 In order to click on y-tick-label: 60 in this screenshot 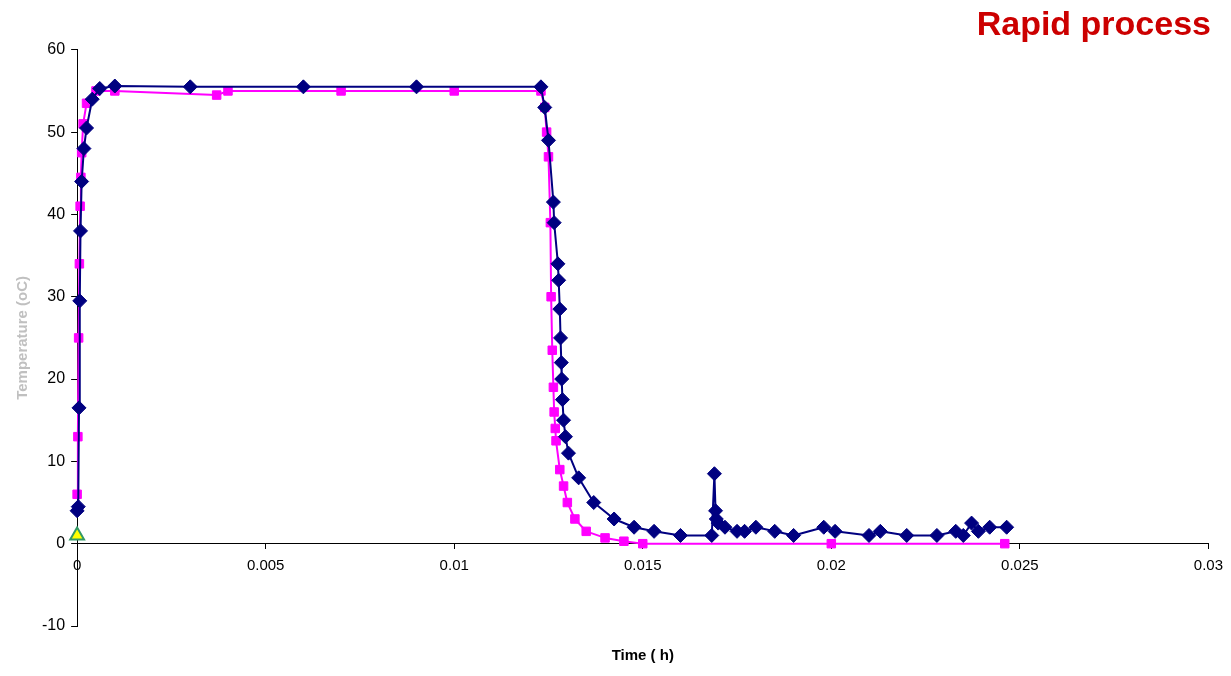, I will do `click(56, 49)`.